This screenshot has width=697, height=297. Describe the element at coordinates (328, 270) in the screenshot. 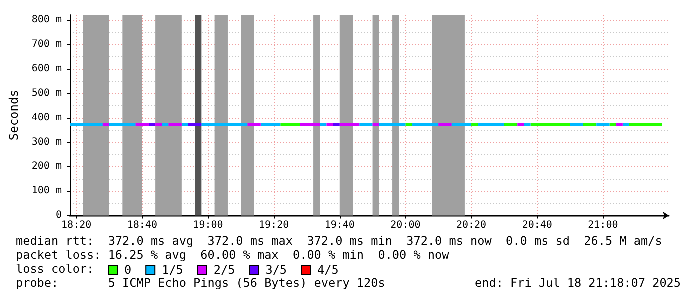

I see `legend-label: 4/5` at that location.